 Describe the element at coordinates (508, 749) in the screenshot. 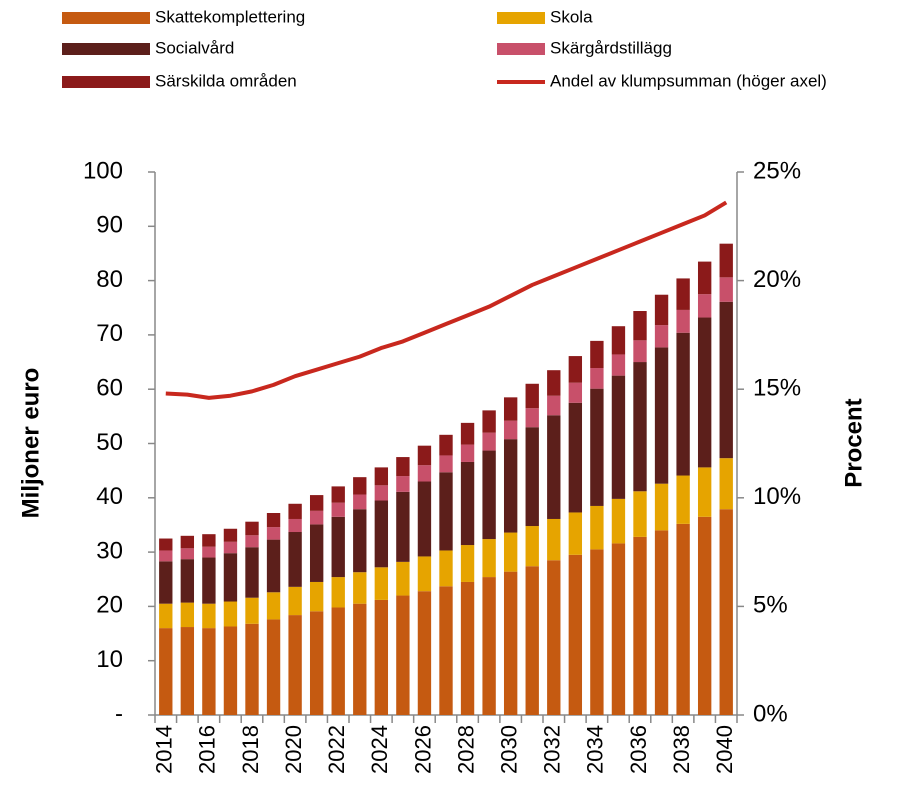

I see `x-tick-label: 2030` at that location.